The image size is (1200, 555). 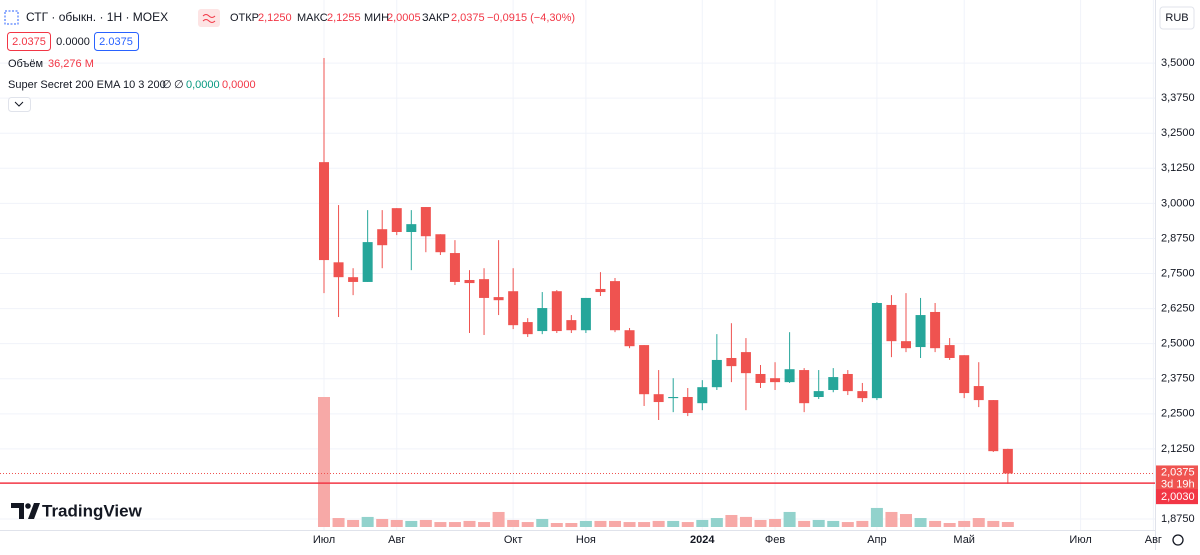 I want to click on y-tick-label: 1,8750, so click(x=1178, y=519).